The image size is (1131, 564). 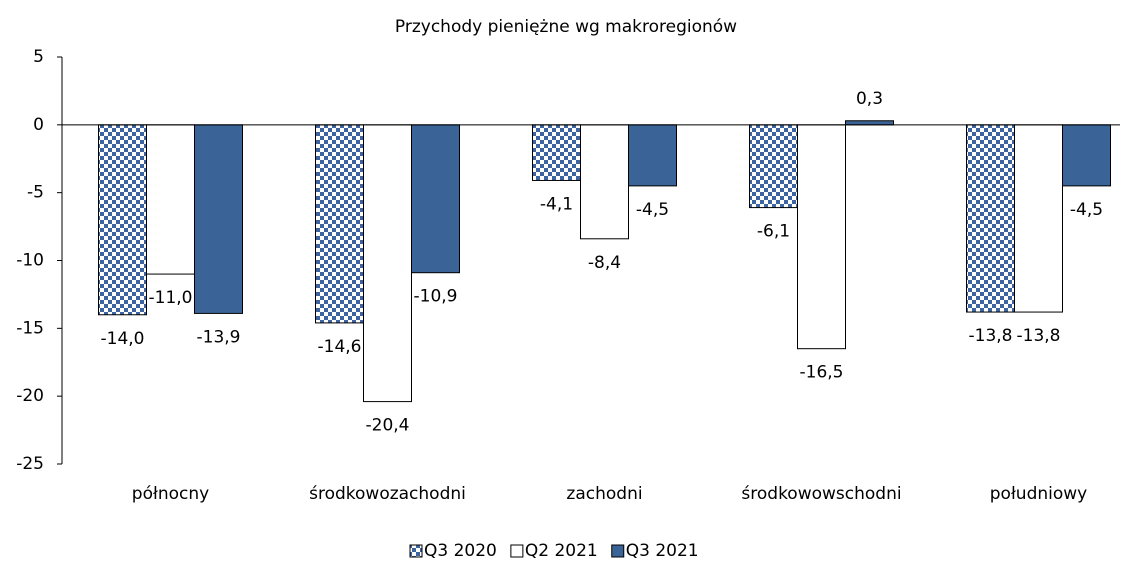 What do you see at coordinates (566, 27) in the screenshot?
I see `chart-title: Przychody pieniężne wg makroregionów` at bounding box center [566, 27].